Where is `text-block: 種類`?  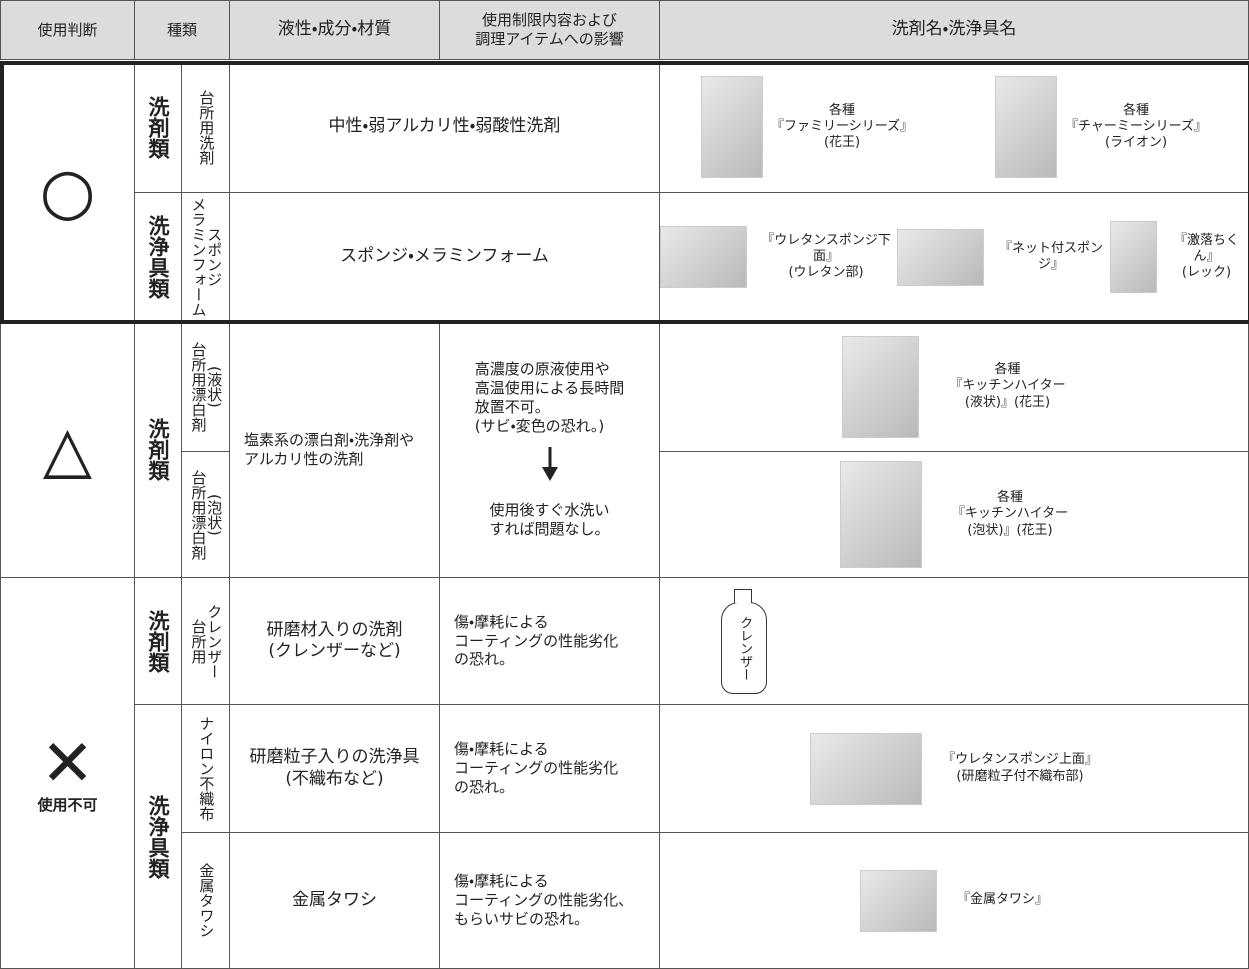 text-block: 種類 is located at coordinates (182, 30).